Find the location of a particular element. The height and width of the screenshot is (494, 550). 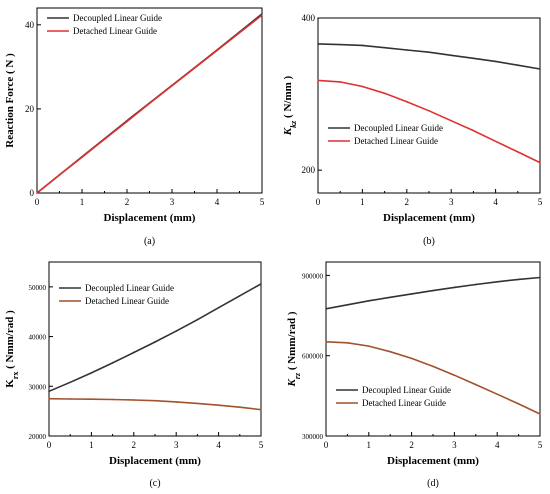

y-axis-title: Krz ( Nmm/rad ) is located at coordinates (294, 349).